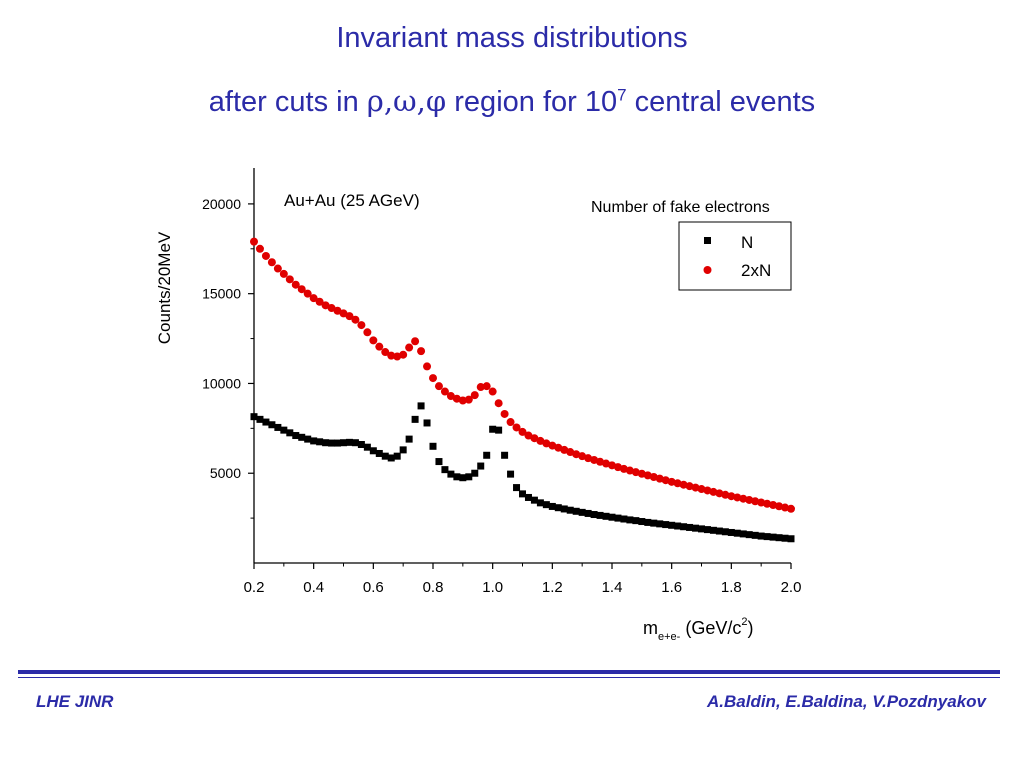 The width and height of the screenshot is (1024, 768). I want to click on x-tick-label: 1.0, so click(492, 587).